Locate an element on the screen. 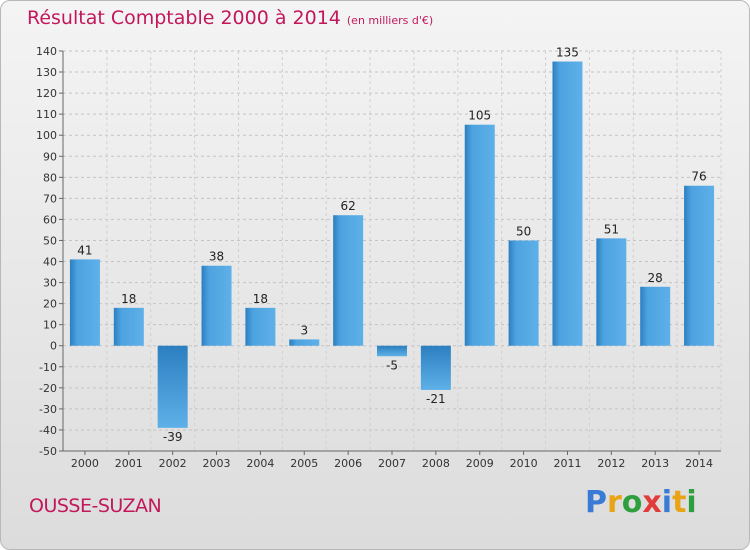  brand-letter: r is located at coordinates (614, 502).